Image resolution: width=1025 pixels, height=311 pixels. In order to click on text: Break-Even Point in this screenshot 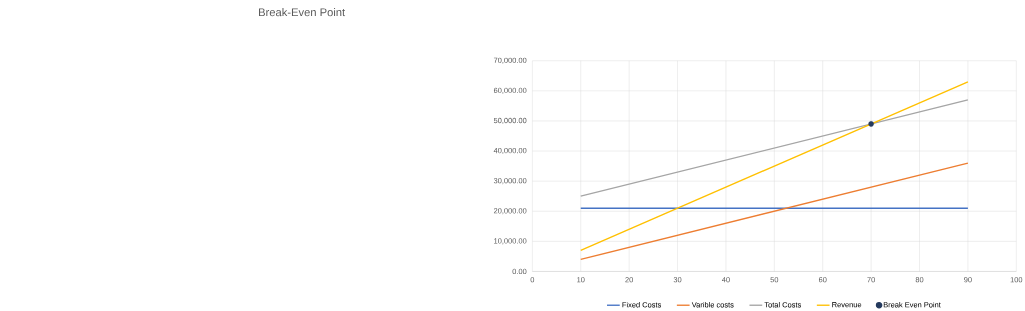, I will do `click(302, 11)`.